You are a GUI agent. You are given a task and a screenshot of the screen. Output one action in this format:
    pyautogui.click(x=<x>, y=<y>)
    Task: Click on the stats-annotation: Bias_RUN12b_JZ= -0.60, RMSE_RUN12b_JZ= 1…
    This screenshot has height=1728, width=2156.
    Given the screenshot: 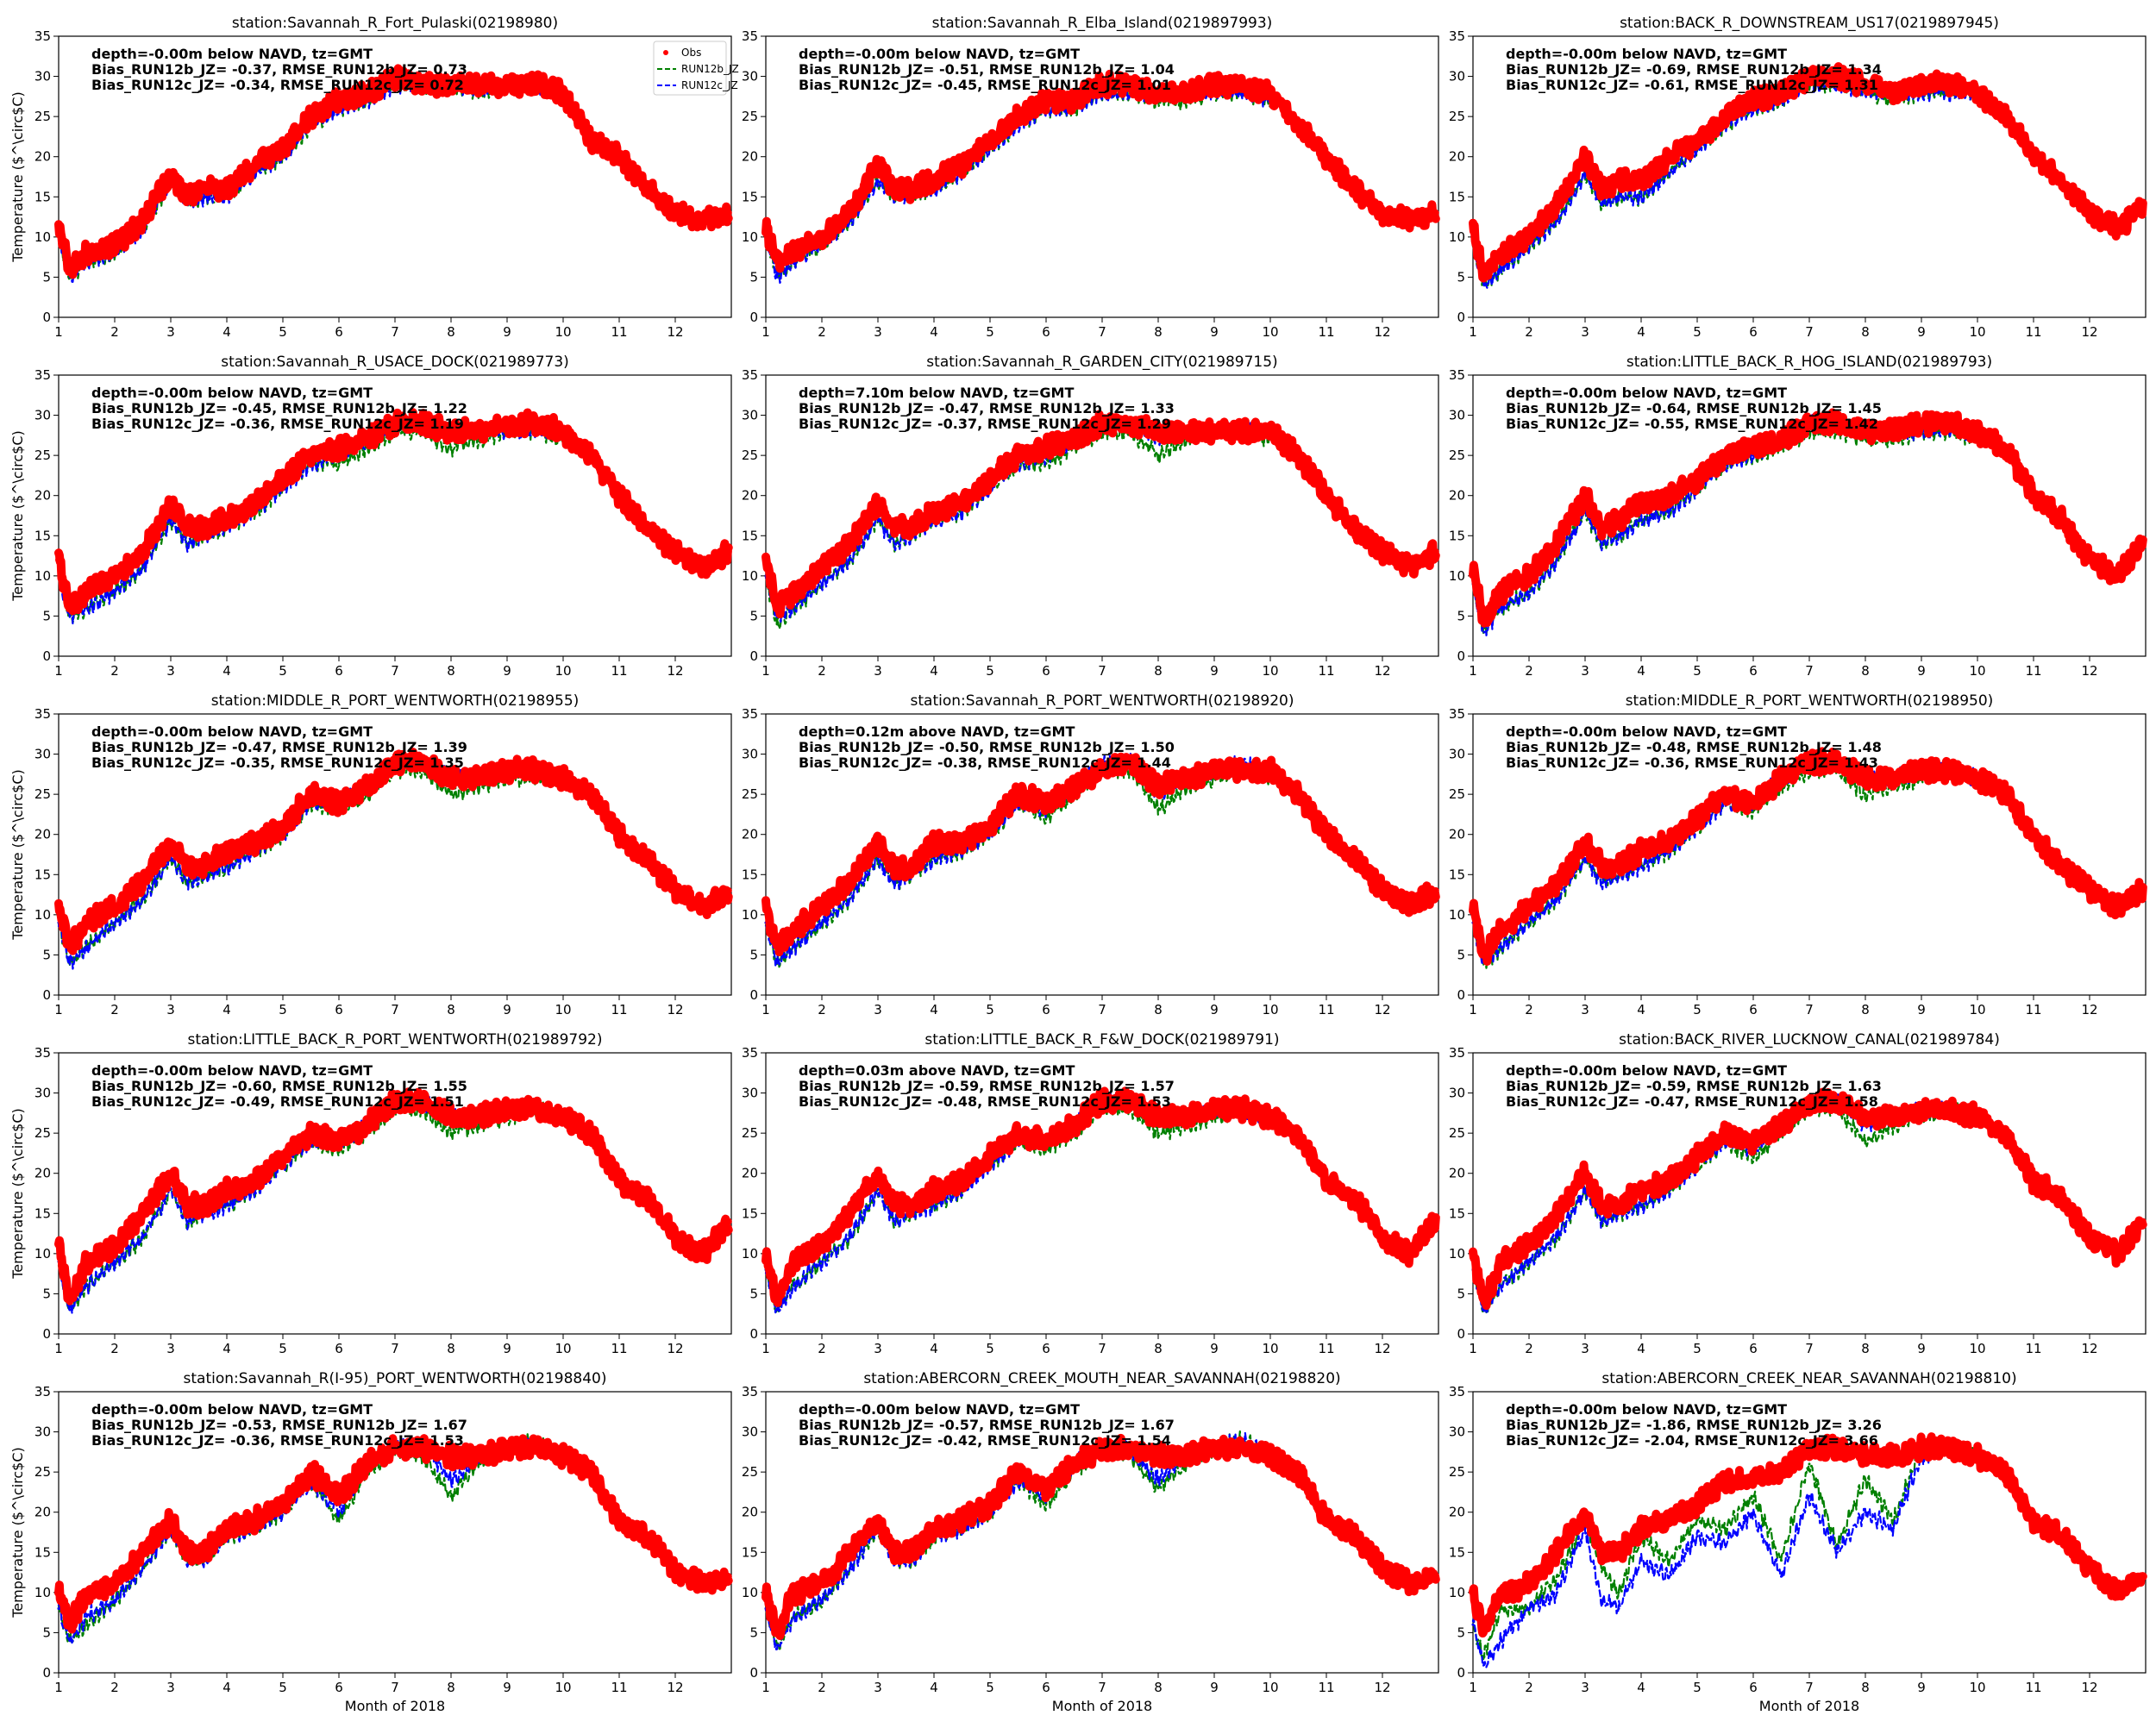 What is the action you would take?
    pyautogui.click(x=279, y=1086)
    